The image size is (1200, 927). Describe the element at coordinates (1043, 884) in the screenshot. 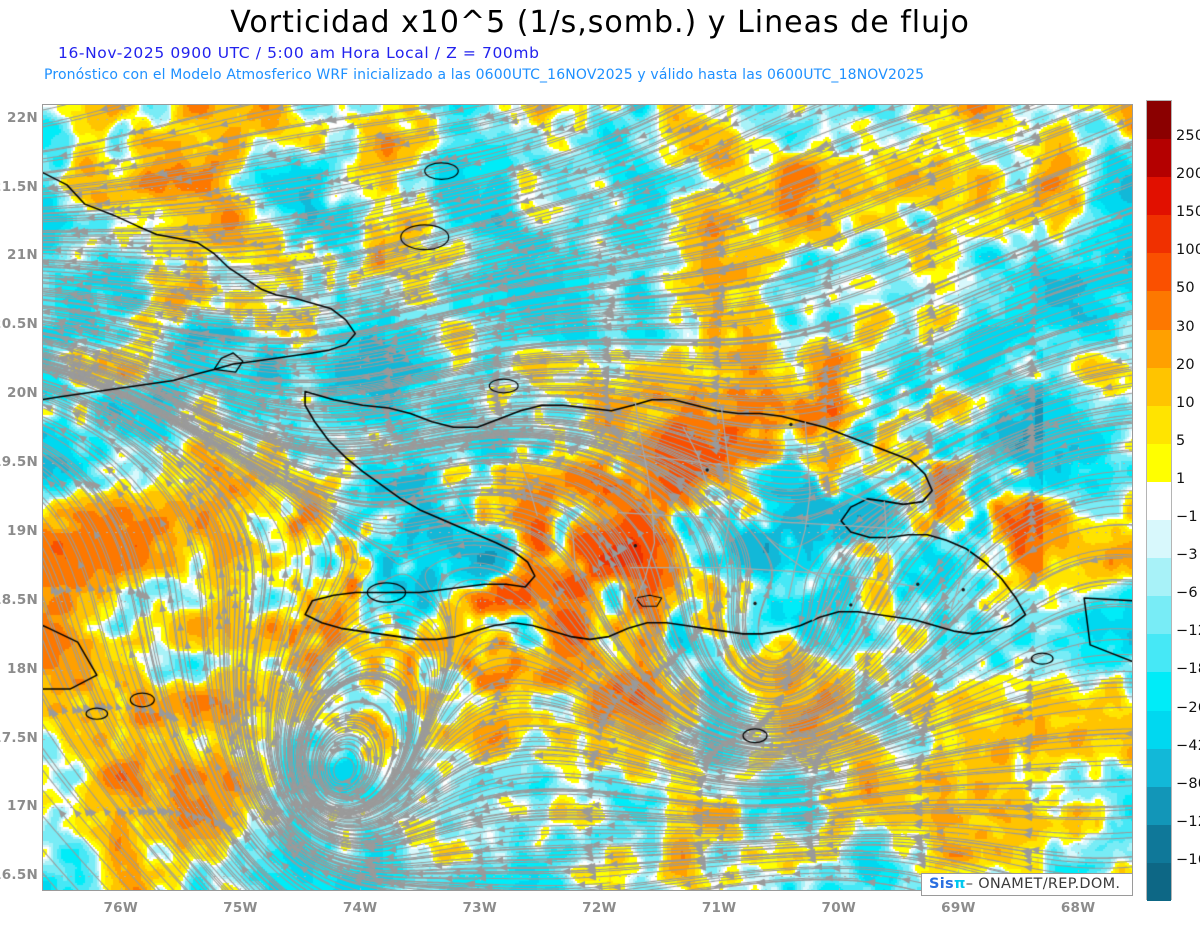

I see `logo-agency-text: – ONAMET/REP.DOM.` at that location.